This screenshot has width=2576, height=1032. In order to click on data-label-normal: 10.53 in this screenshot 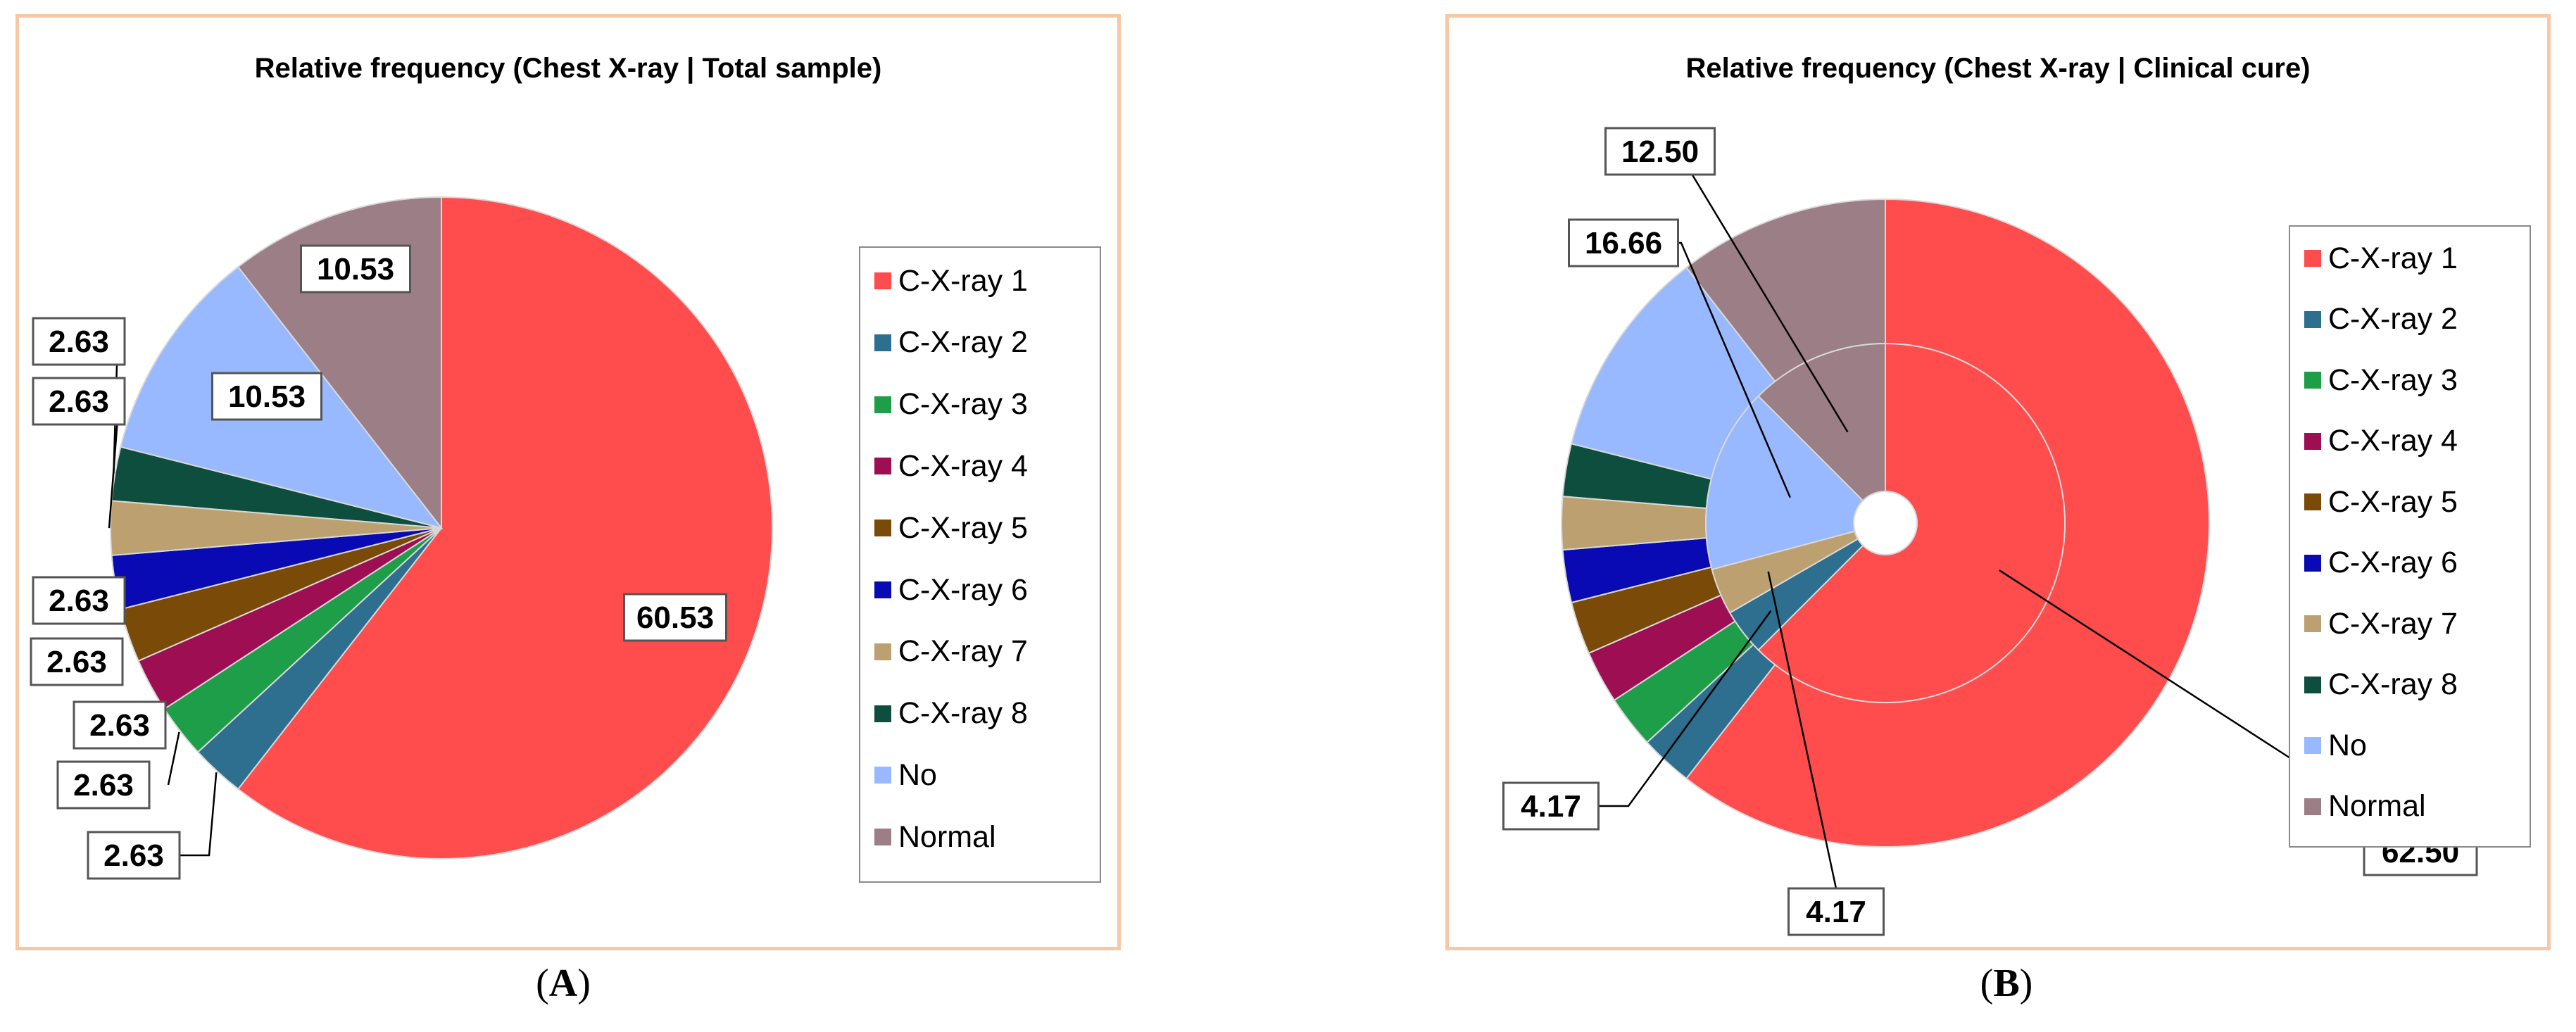, I will do `click(355, 269)`.